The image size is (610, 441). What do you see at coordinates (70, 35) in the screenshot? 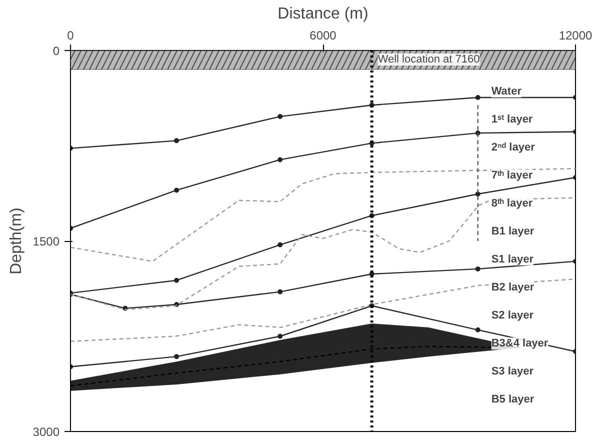
I see `x-tick-label: 0` at bounding box center [70, 35].